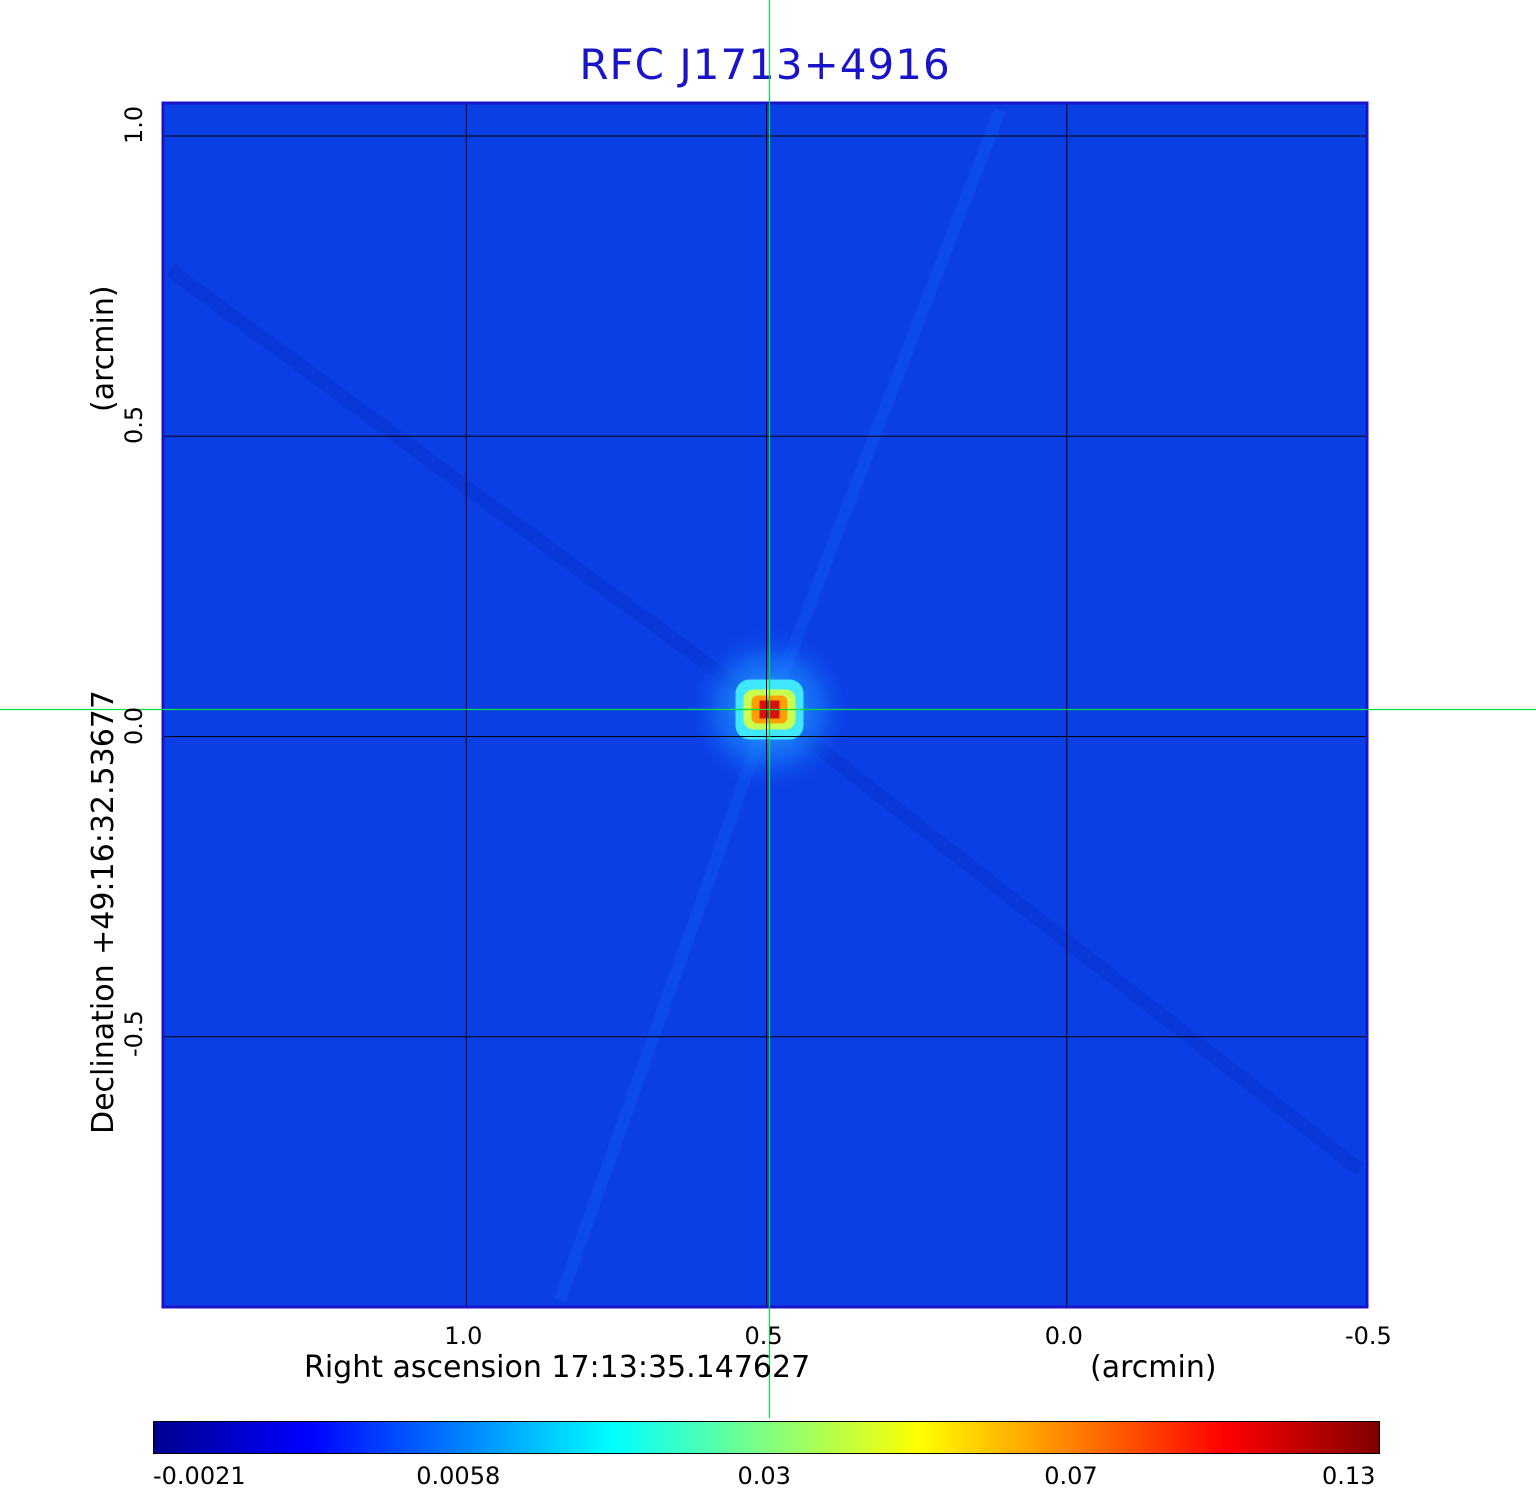 Image resolution: width=1536 pixels, height=1511 pixels. What do you see at coordinates (1368, 1336) in the screenshot?
I see `x-tick-label: -0.5` at bounding box center [1368, 1336].